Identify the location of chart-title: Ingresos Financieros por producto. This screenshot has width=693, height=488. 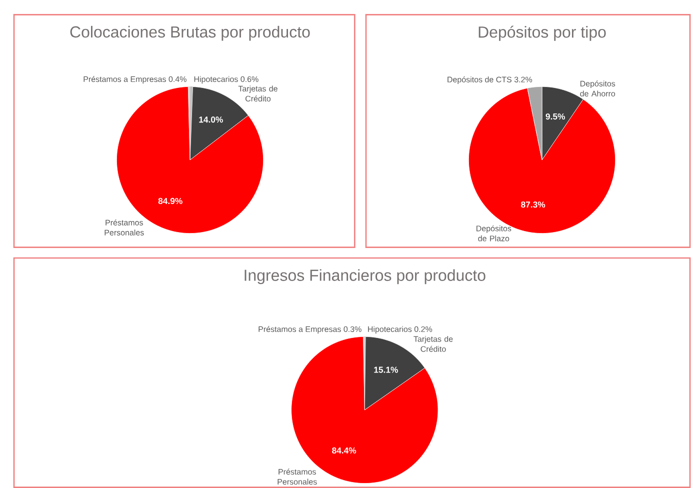
(365, 276).